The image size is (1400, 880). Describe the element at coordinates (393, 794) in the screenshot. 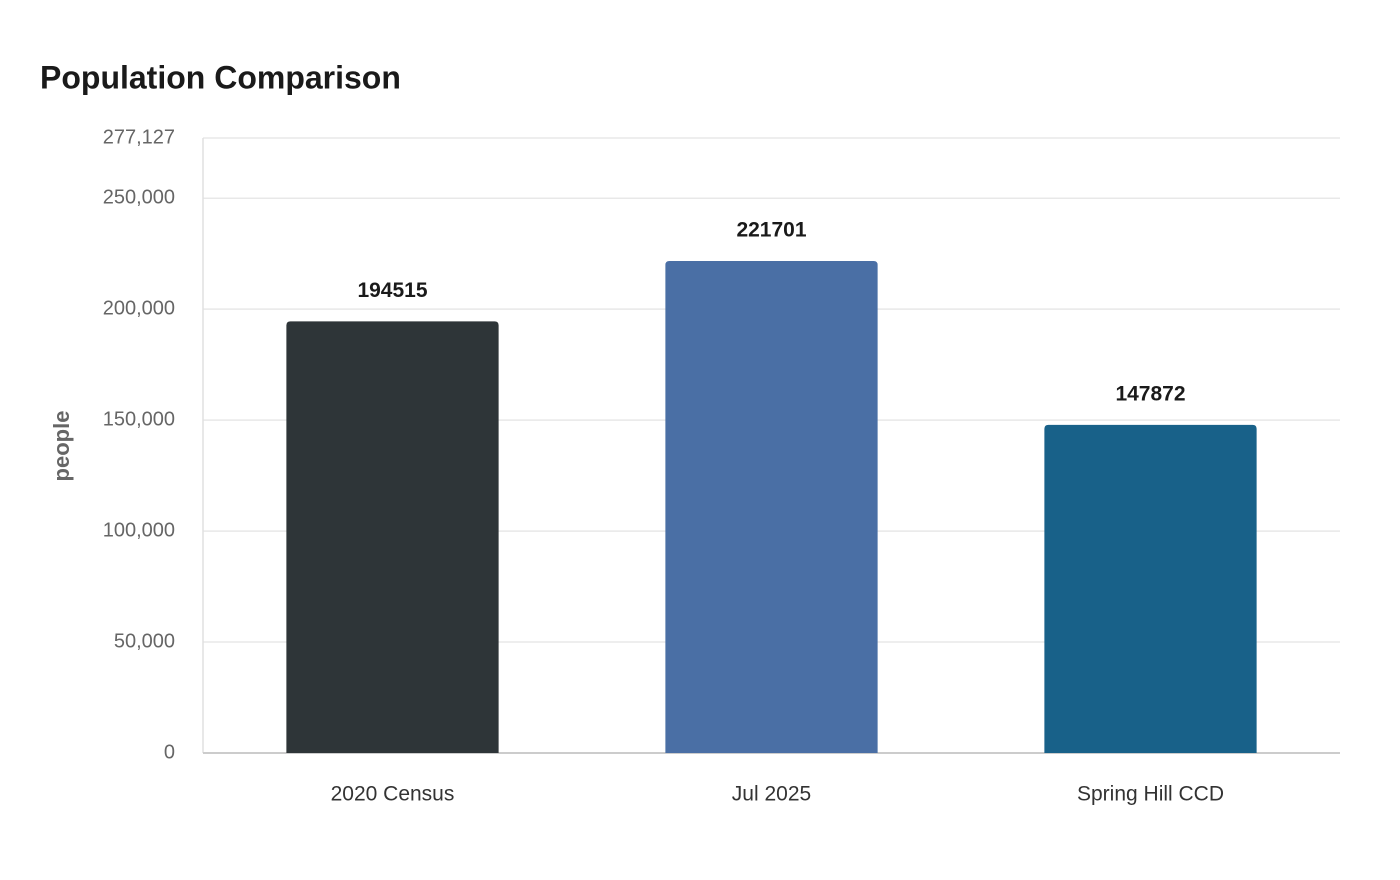

I see `x-tick-label: 2020 Census` at that location.